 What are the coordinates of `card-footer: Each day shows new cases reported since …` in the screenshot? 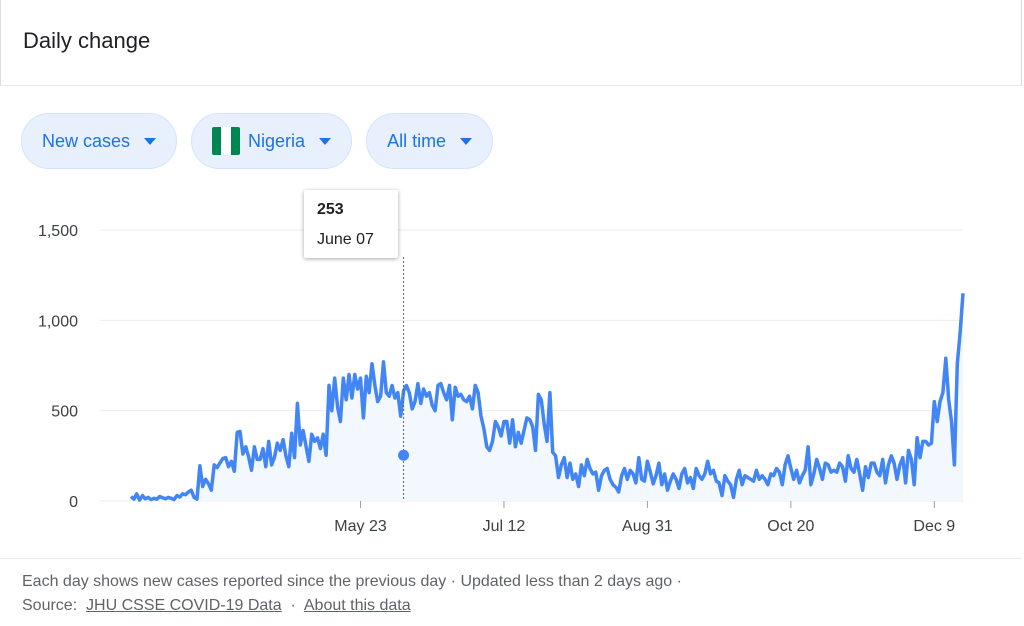 It's located at (511, 586).